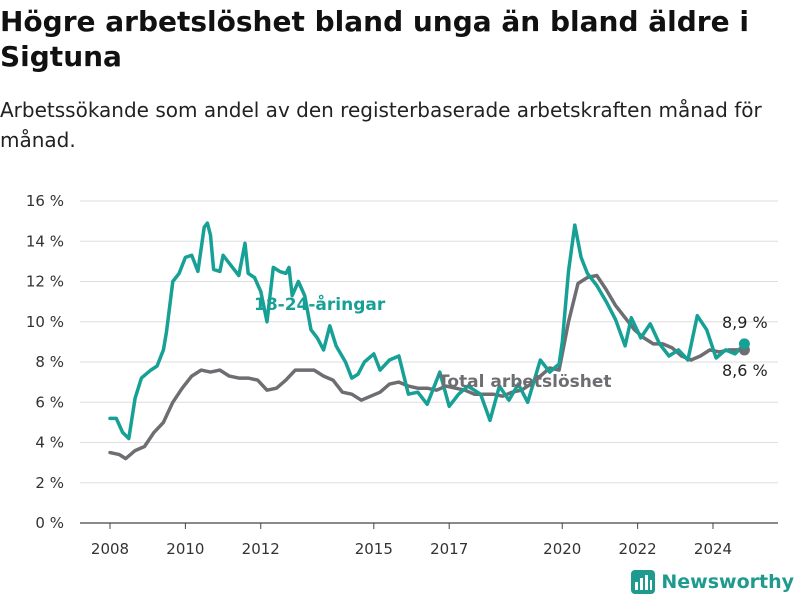 Image resolution: width=800 pixels, height=600 pixels. Describe the element at coordinates (45, 241) in the screenshot. I see `y-tick-label: 14 %` at that location.